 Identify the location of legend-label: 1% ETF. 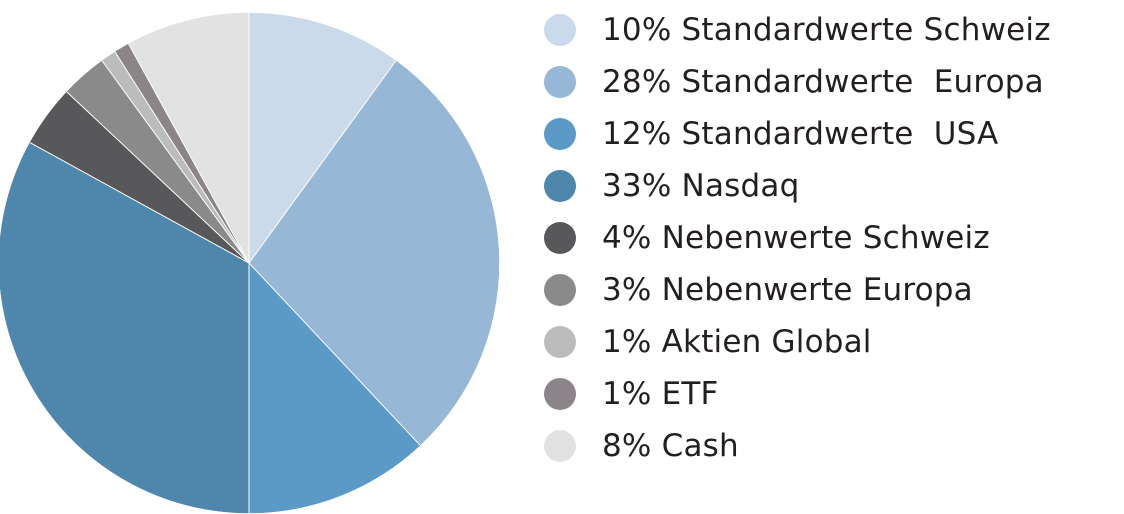
(660, 394).